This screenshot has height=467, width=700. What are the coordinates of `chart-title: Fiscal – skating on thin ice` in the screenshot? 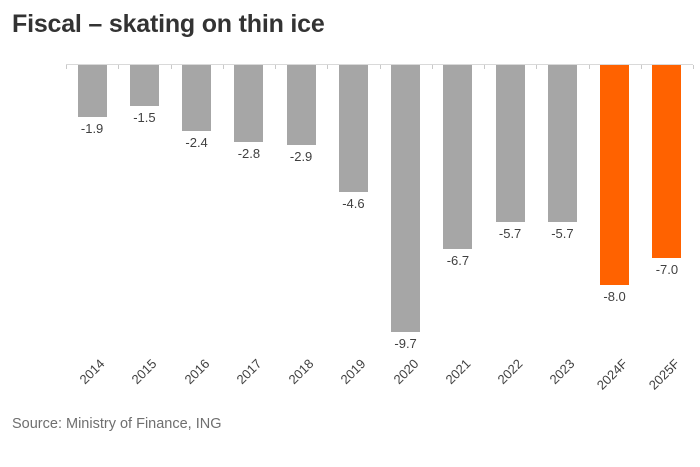 It's located at (168, 24).